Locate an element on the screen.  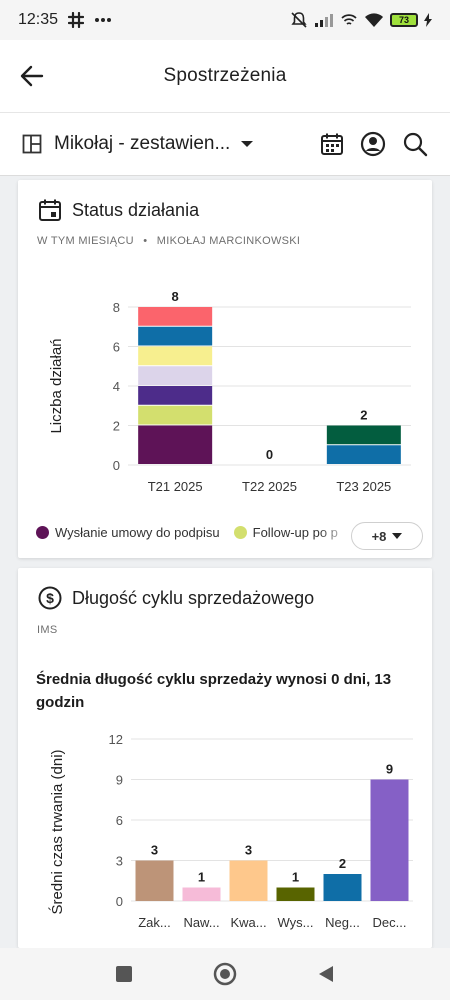
search-icon is located at coordinates (415, 144).